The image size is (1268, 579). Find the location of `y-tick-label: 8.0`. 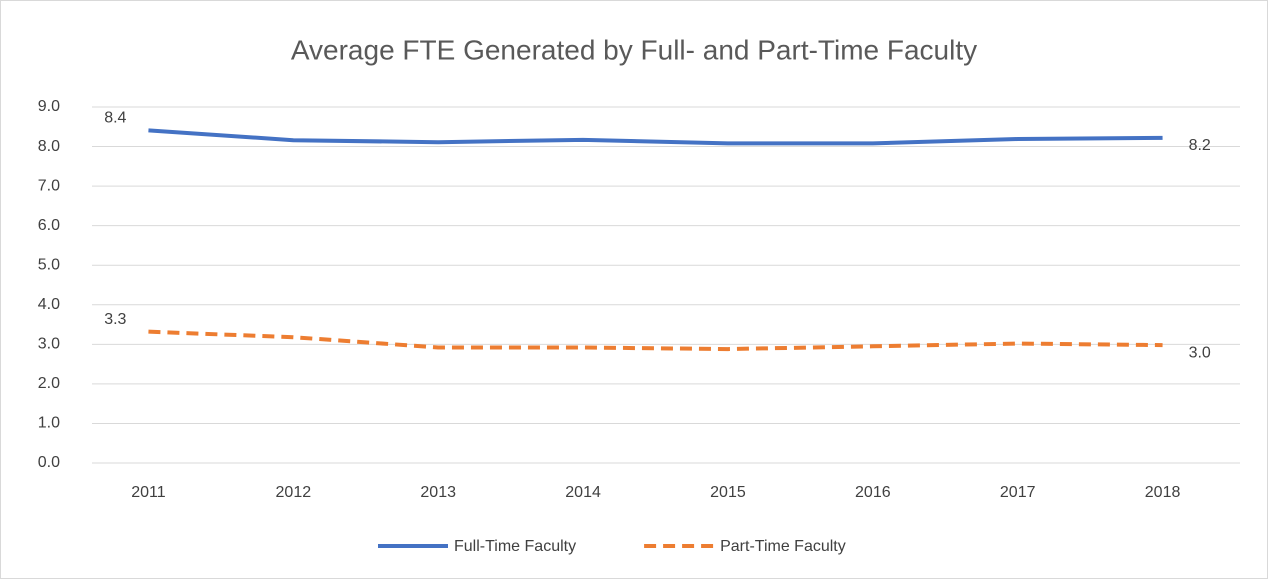

y-tick-label: 8.0 is located at coordinates (49, 146).